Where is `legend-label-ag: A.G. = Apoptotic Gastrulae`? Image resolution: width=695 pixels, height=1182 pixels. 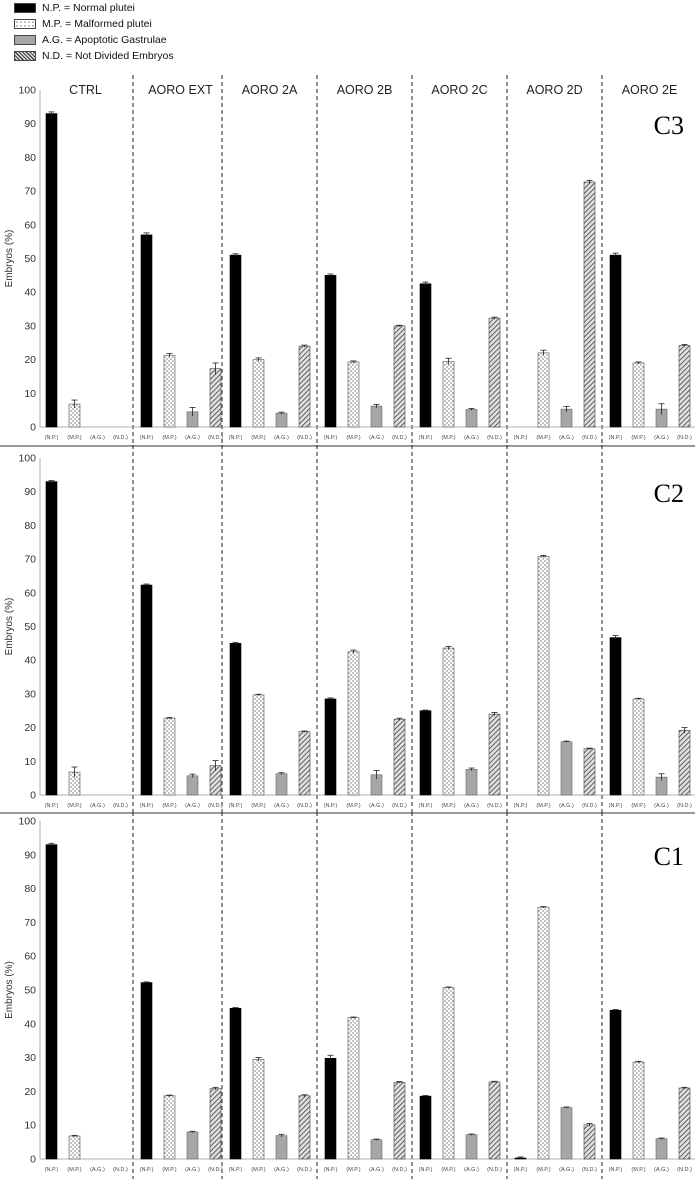 legend-label-ag: A.G. = Apoptotic Gastrulae is located at coordinates (104, 40).